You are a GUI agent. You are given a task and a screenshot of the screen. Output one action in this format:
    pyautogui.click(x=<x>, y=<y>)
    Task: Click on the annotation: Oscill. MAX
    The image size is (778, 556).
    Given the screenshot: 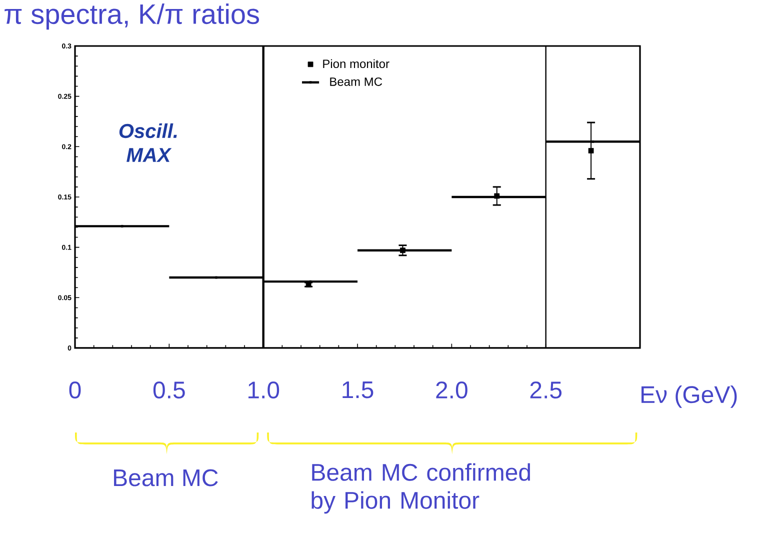 What is the action you would take?
    pyautogui.click(x=148, y=142)
    